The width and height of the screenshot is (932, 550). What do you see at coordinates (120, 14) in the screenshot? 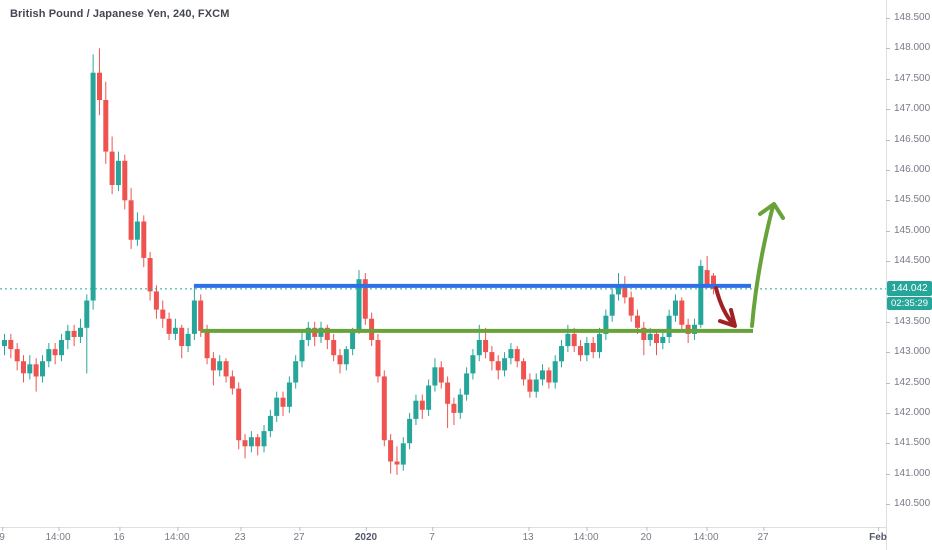
I see `symbol-title: British Pound / Japanese Yen, 240, FXCM` at bounding box center [120, 14].